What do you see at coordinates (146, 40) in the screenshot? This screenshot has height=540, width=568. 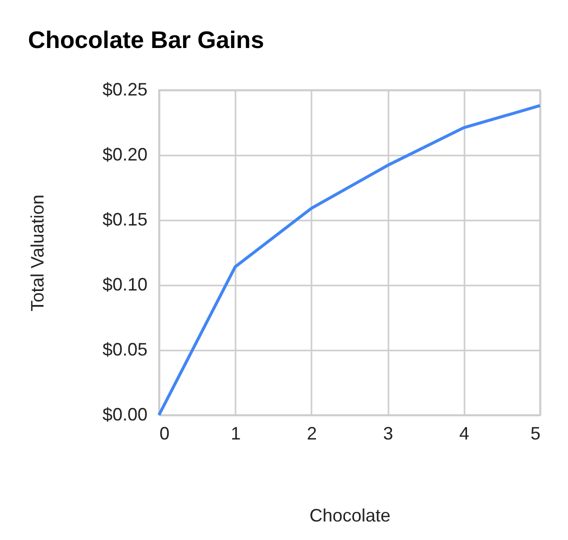 I see `chart-title: Chocolate Bar Gains` at bounding box center [146, 40].